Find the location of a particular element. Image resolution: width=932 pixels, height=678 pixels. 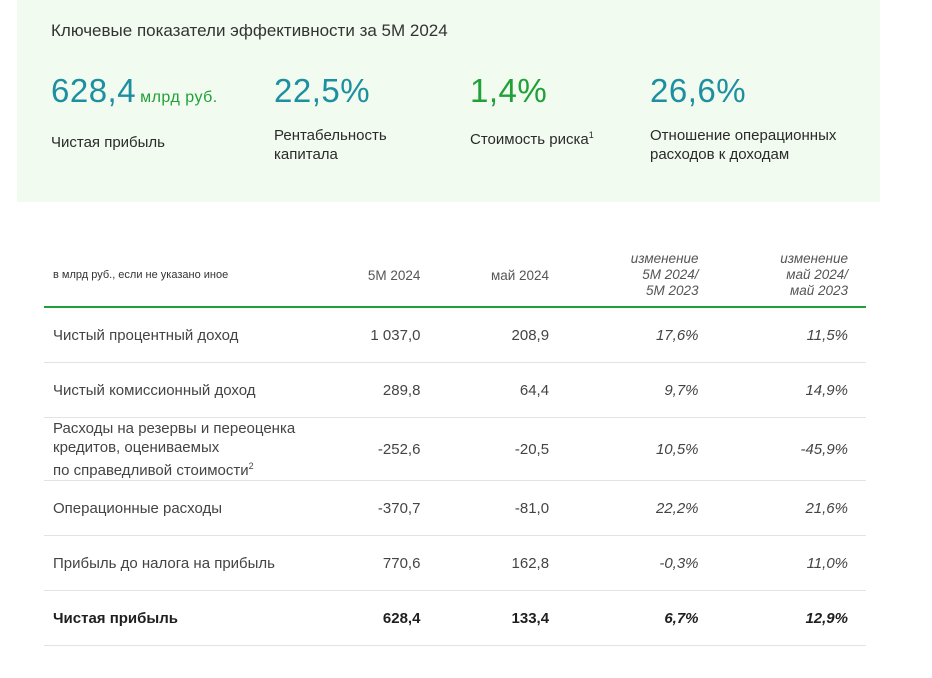

cell-5m-2024: -252,6 is located at coordinates (377, 449).